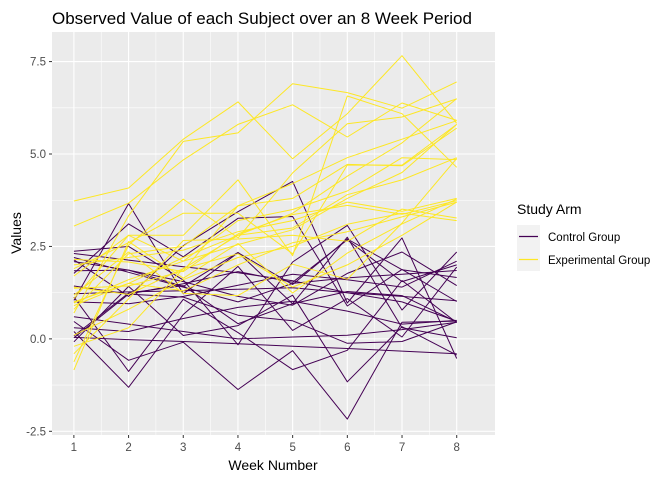  I want to click on x-tick-label: 6, so click(347, 448).